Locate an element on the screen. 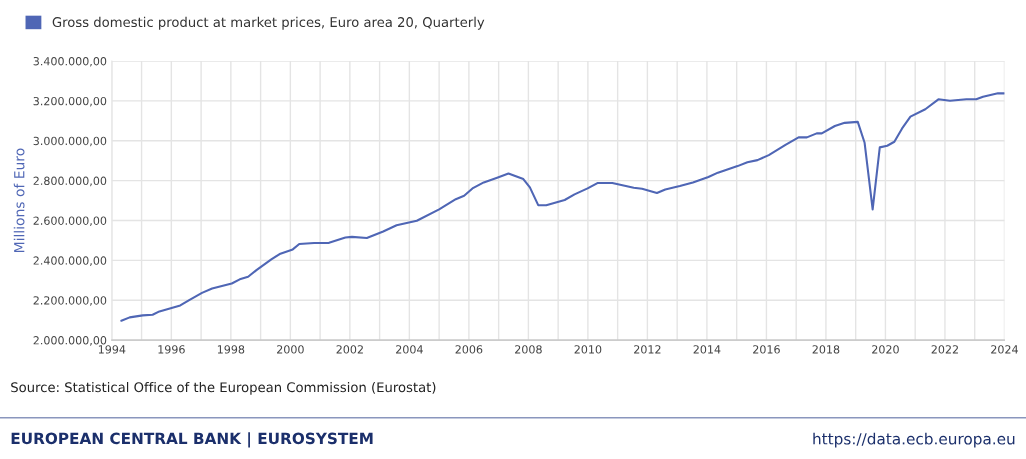 This screenshot has width=1026, height=459. x-tick-label: 2002 is located at coordinates (349, 349).